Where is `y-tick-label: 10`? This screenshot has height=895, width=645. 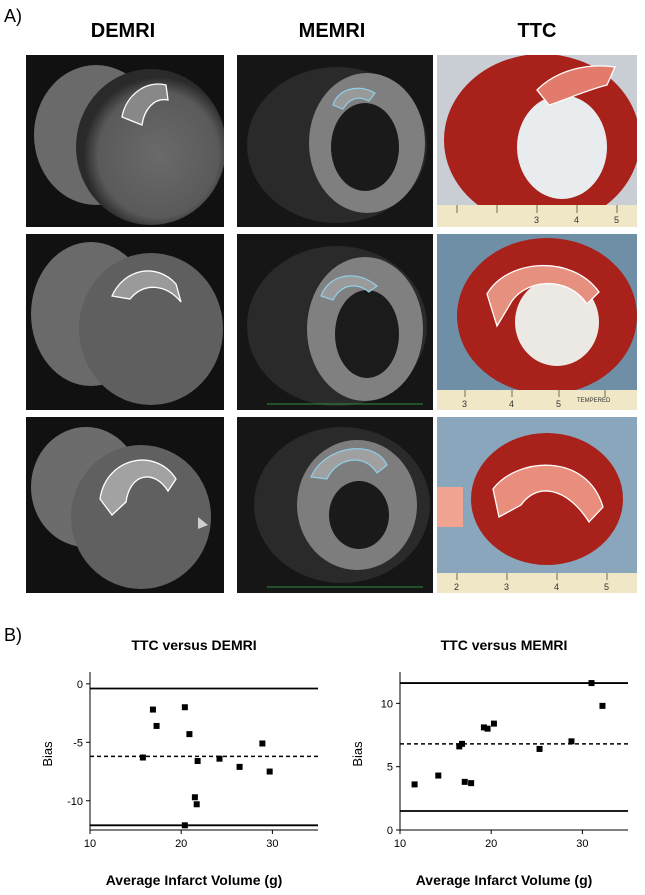 y-tick-label: 10 is located at coordinates (387, 704).